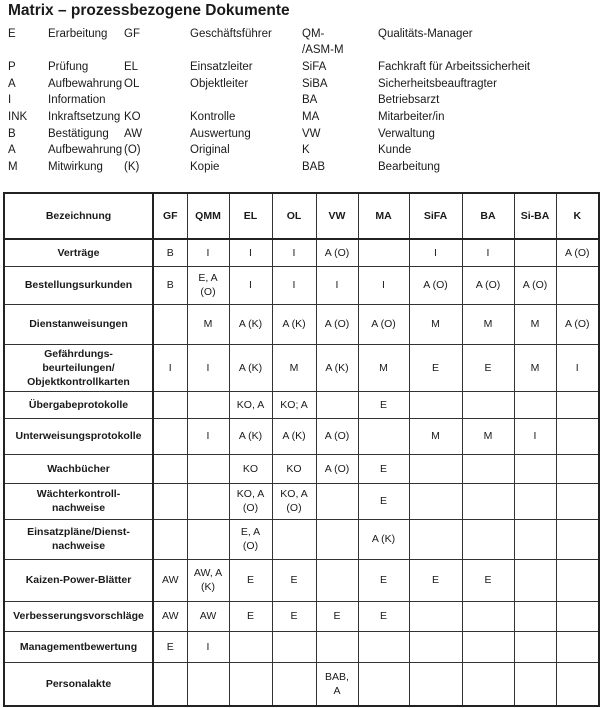 This screenshot has width=600, height=708. I want to click on legend-description: Kunde, so click(395, 150).